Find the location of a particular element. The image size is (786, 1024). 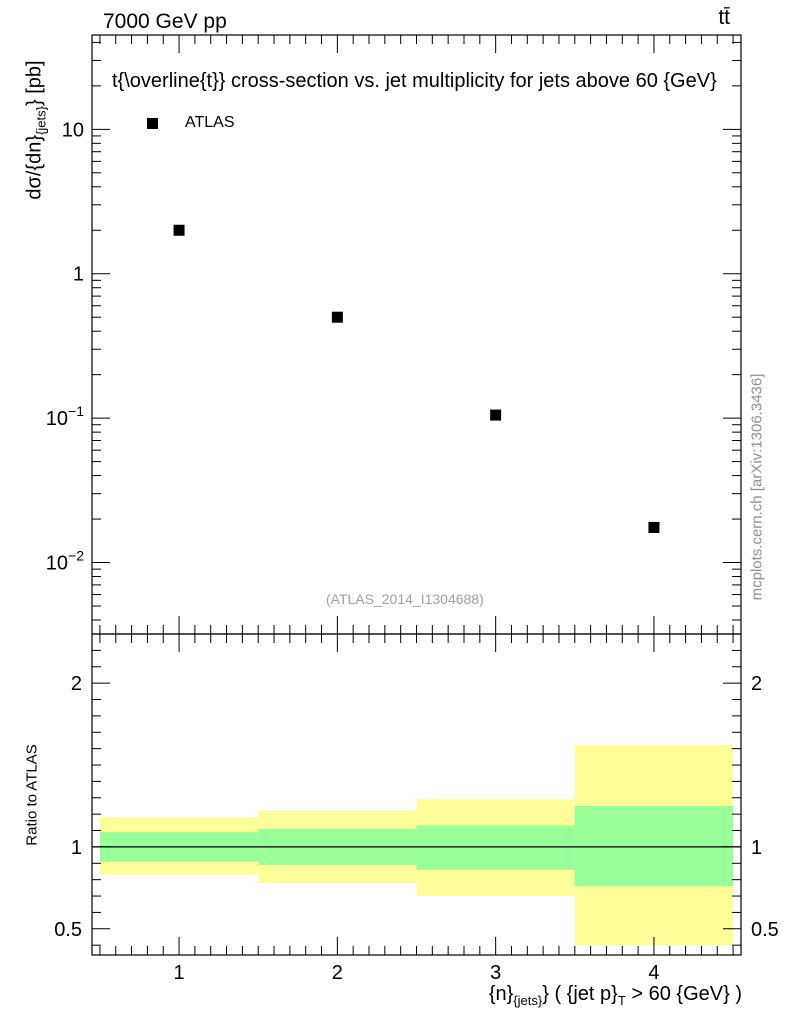

legend: ATLAS is located at coordinates (191, 123).